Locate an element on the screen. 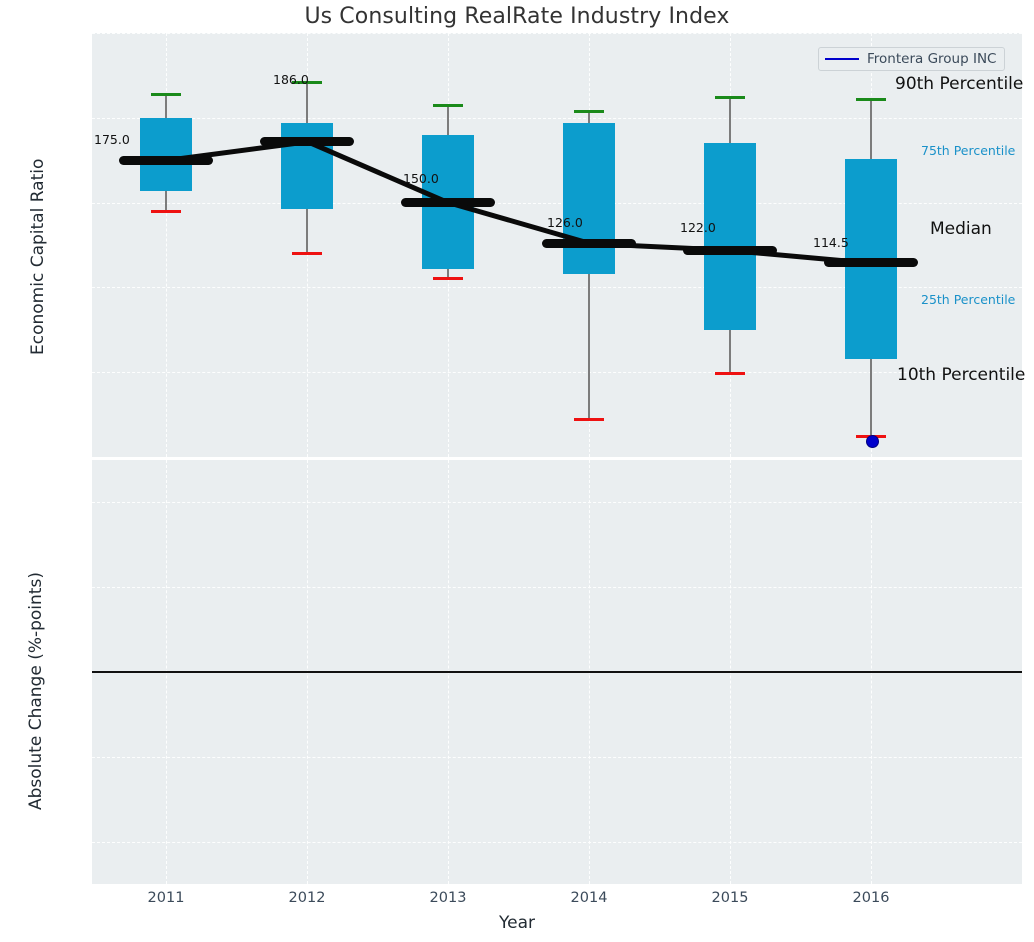  median-connector-tail is located at coordinates (893, 263).